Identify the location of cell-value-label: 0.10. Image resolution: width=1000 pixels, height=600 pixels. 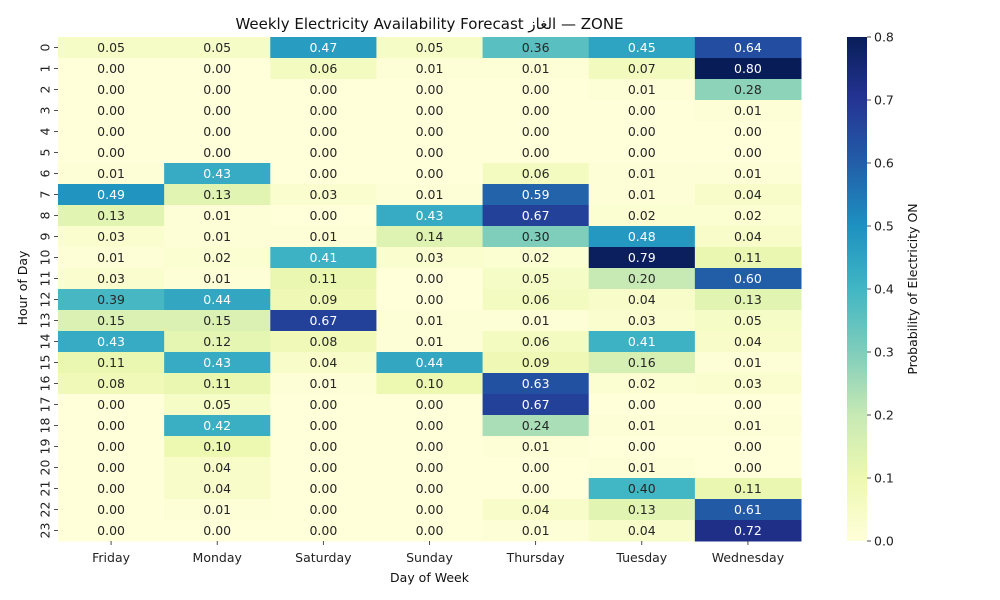
(430, 383).